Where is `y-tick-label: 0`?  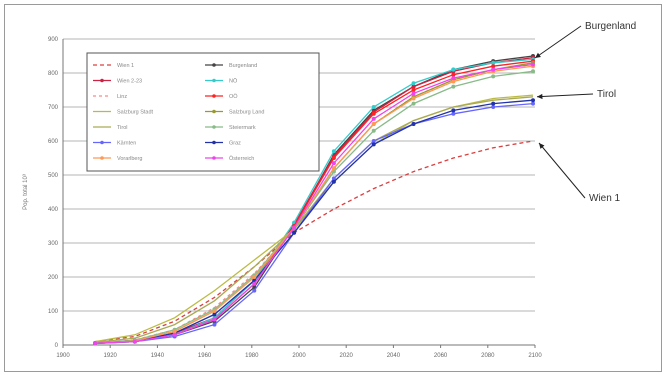 y-tick-label: 0 is located at coordinates (57, 346).